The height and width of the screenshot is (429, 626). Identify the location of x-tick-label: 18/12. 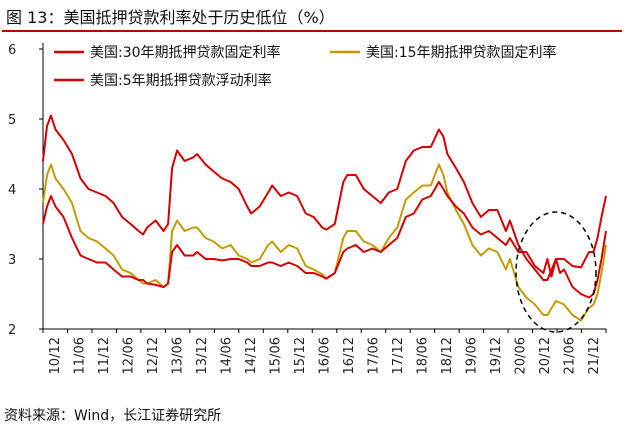
(447, 355).